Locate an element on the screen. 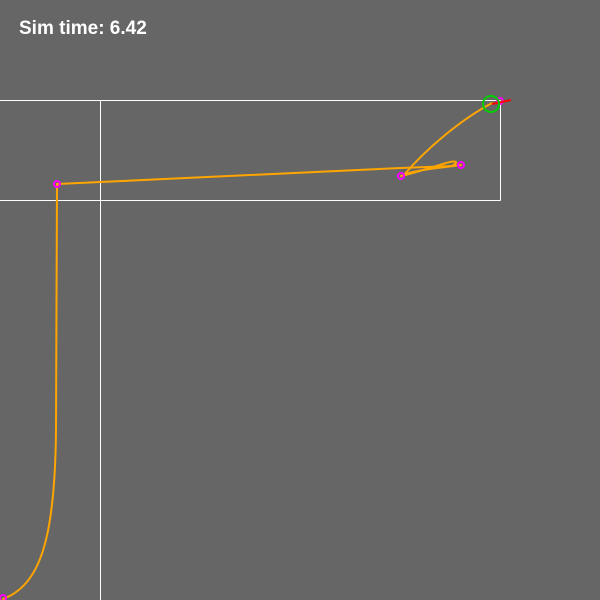 The height and width of the screenshot is (600, 600). trajectory-segment-ascent is located at coordinates (448, 139).